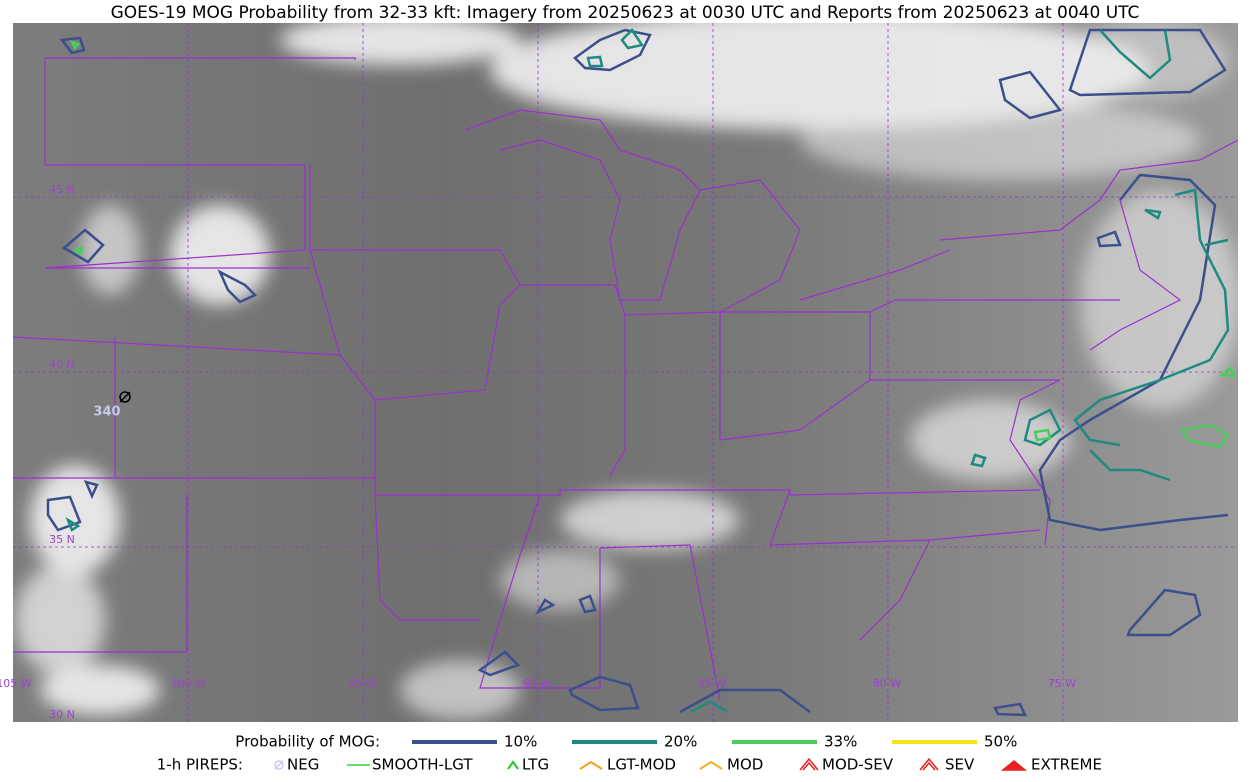 This screenshot has height=782, width=1250. I want to click on legend-label: 50%, so click(1000, 742).